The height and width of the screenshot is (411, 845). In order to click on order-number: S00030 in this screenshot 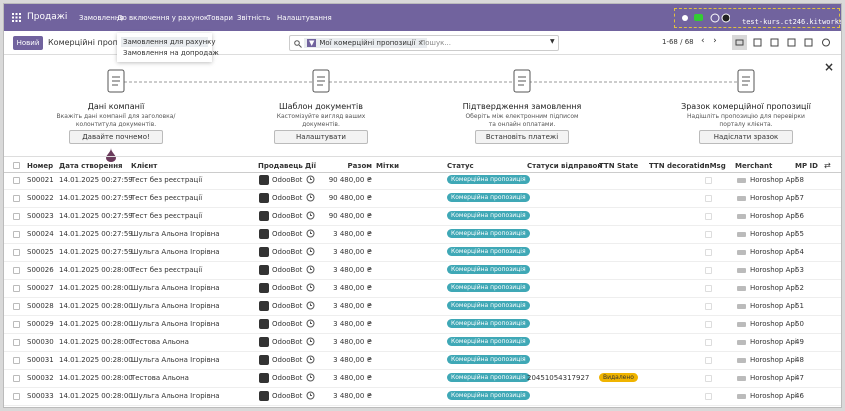, I will do `click(40, 342)`.